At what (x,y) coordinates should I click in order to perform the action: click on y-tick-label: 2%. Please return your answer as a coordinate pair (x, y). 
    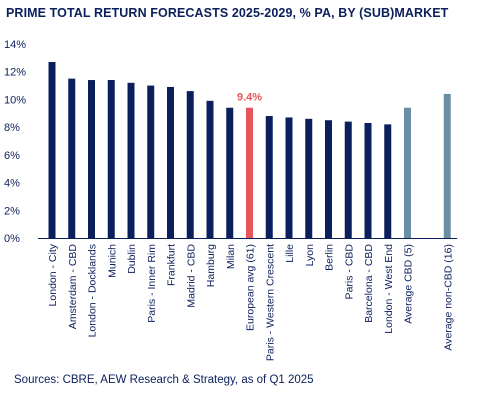
    Looking at the image, I should click on (12, 211).